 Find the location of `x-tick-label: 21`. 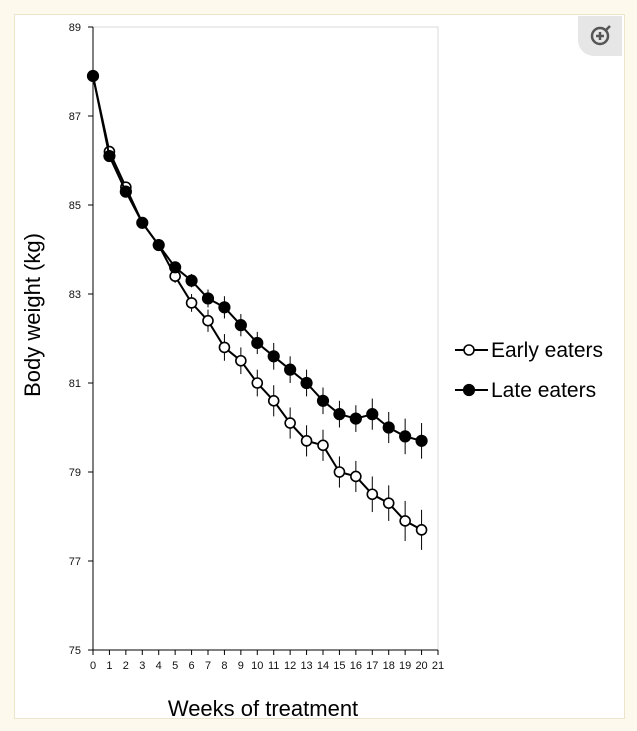

x-tick-label: 21 is located at coordinates (438, 666).